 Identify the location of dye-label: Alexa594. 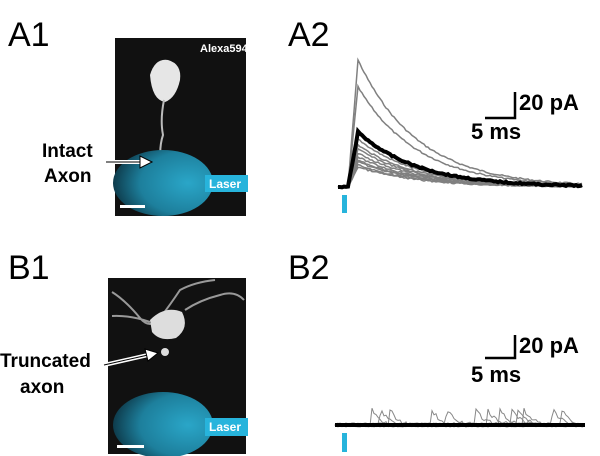
(224, 49).